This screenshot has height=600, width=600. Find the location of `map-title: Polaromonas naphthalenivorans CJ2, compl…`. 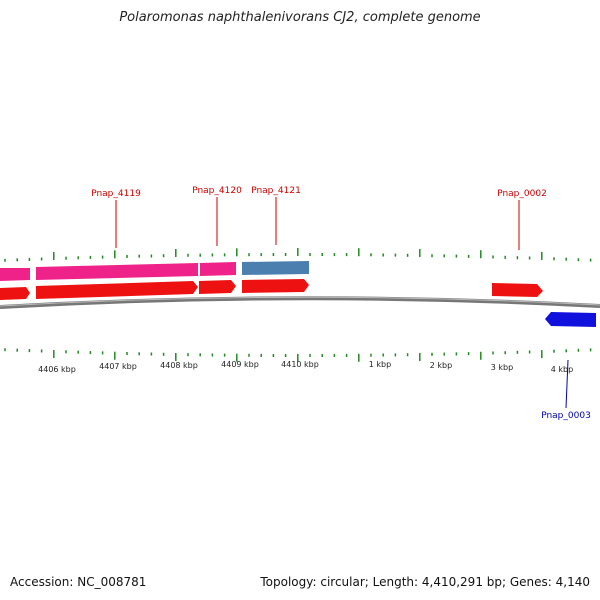

map-title: Polaromonas naphthalenivorans CJ2, compl… is located at coordinates (300, 17).